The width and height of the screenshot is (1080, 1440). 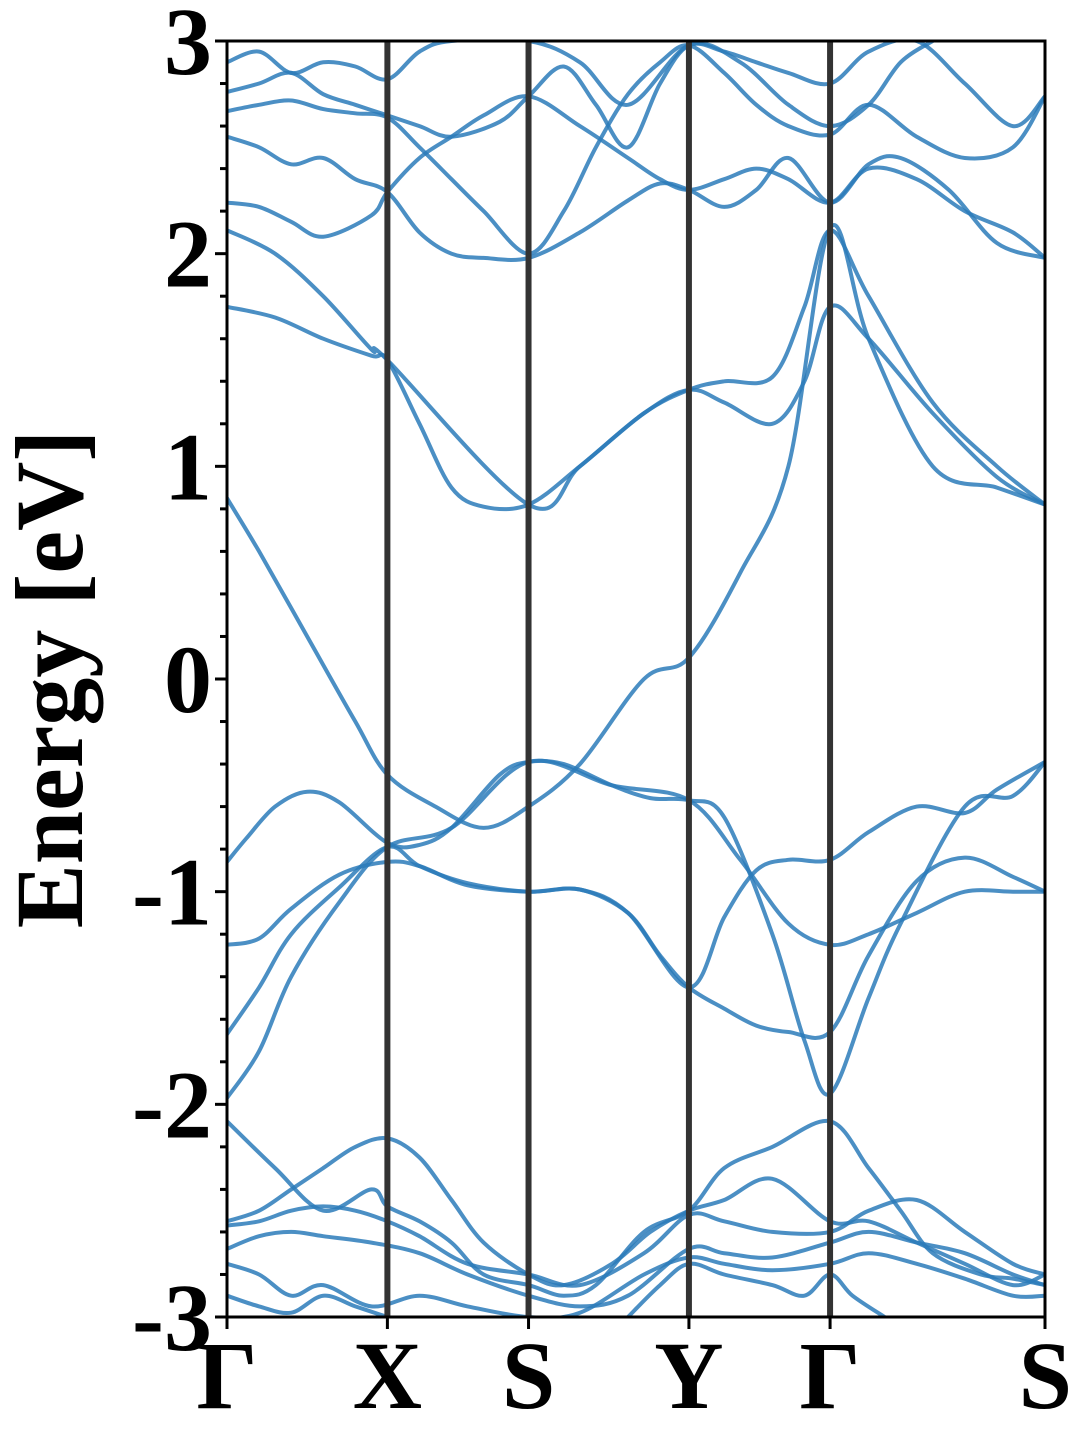 What do you see at coordinates (188, 679) in the screenshot?
I see `y-tick-label: 0` at bounding box center [188, 679].